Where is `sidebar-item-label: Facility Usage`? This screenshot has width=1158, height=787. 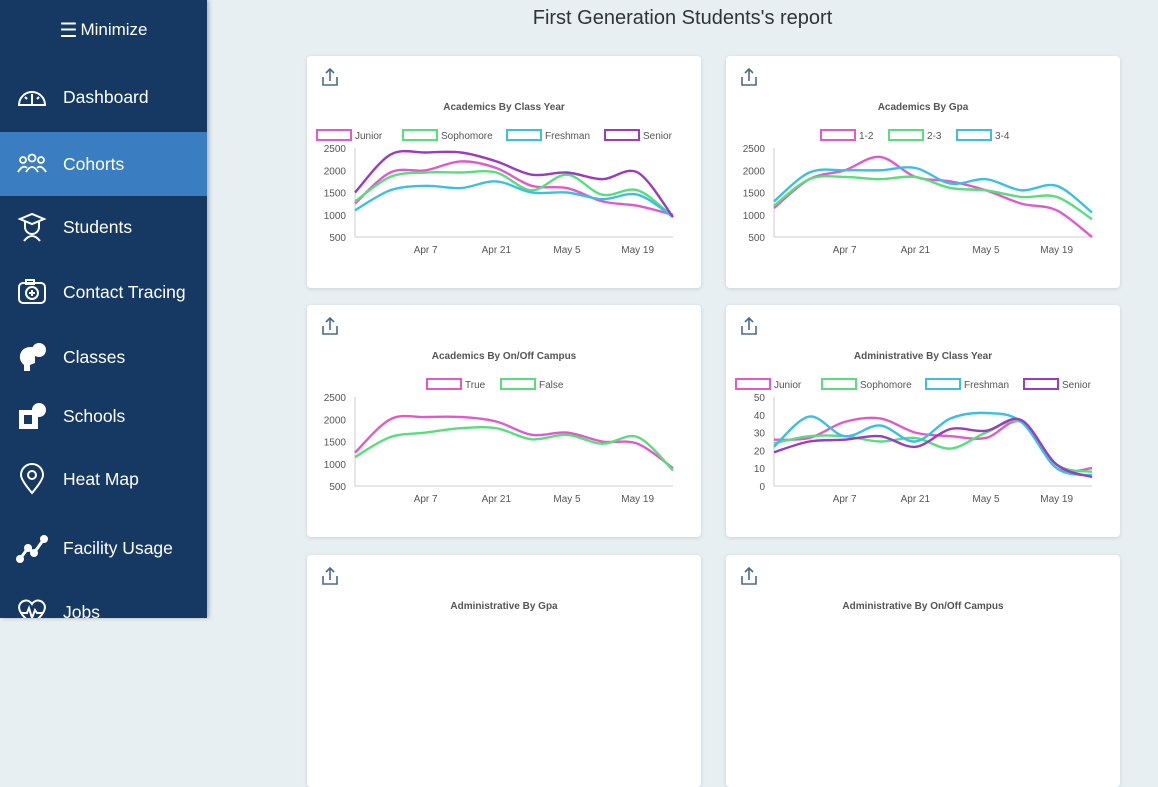 sidebar-item-label: Facility Usage is located at coordinates (118, 547).